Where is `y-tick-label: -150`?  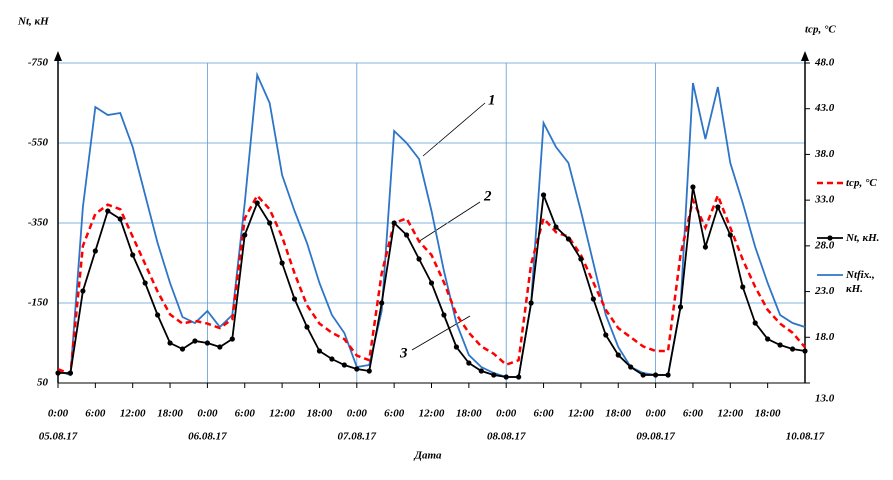
y-tick-label: -150 is located at coordinates (38, 303).